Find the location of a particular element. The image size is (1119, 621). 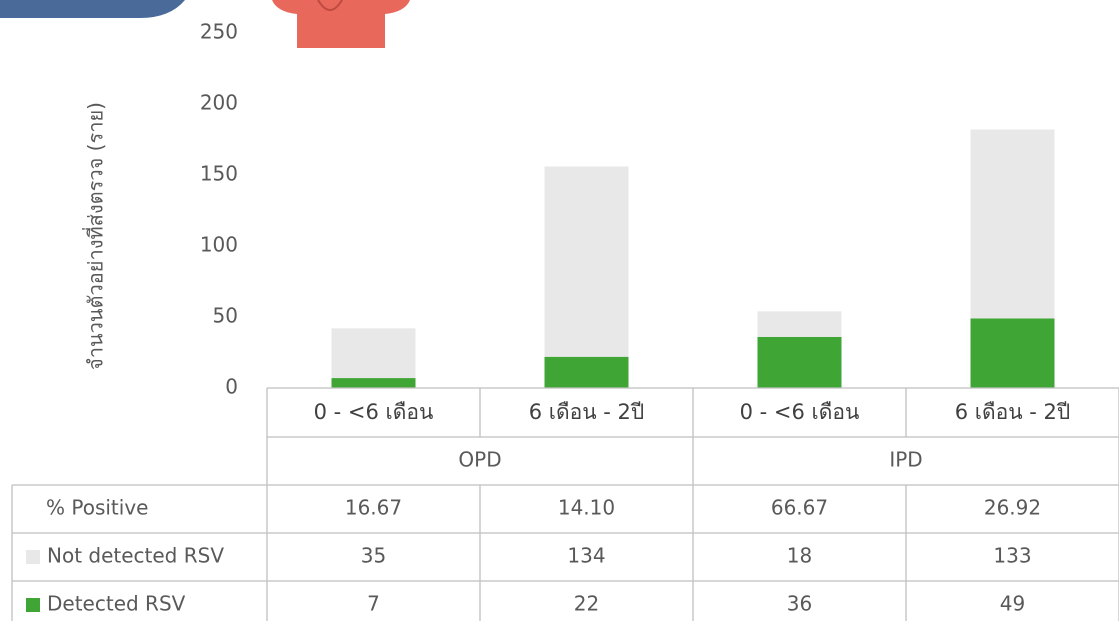

table-value: 35 is located at coordinates (373, 556).